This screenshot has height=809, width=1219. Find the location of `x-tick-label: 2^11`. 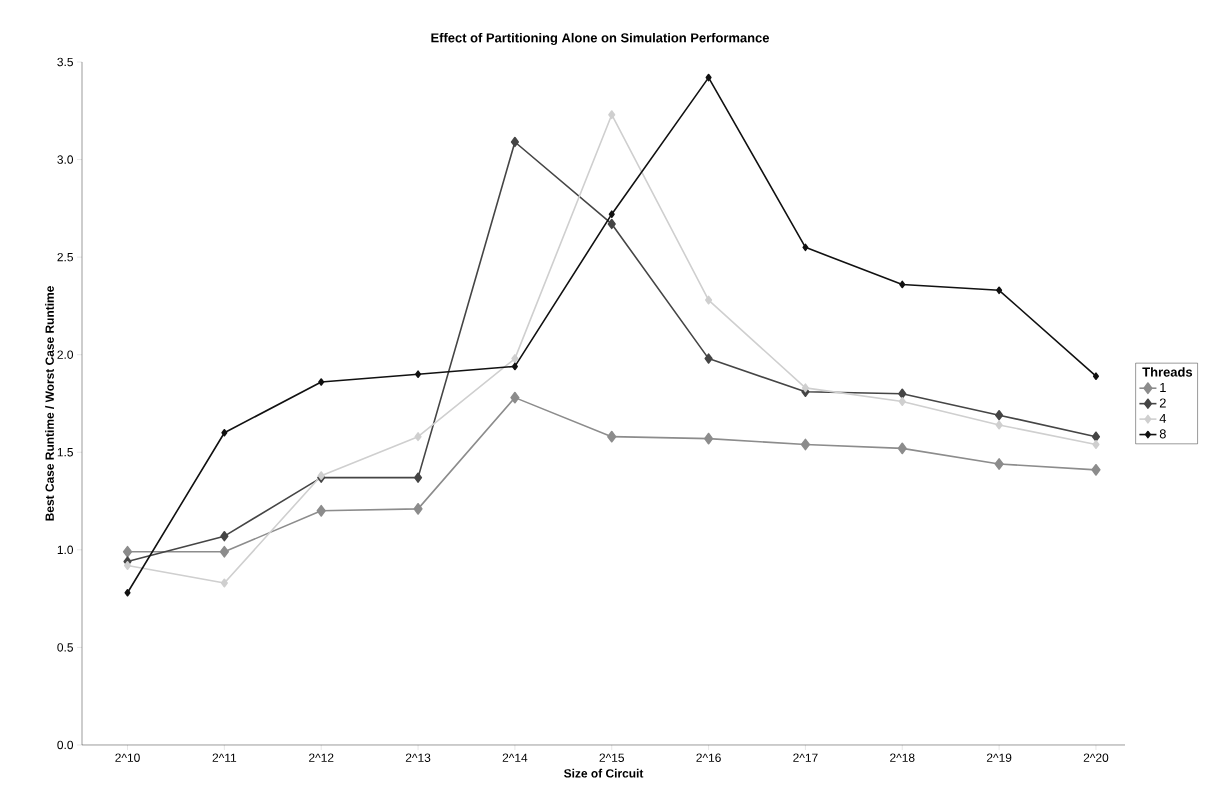

x-tick-label: 2^11 is located at coordinates (224, 757).